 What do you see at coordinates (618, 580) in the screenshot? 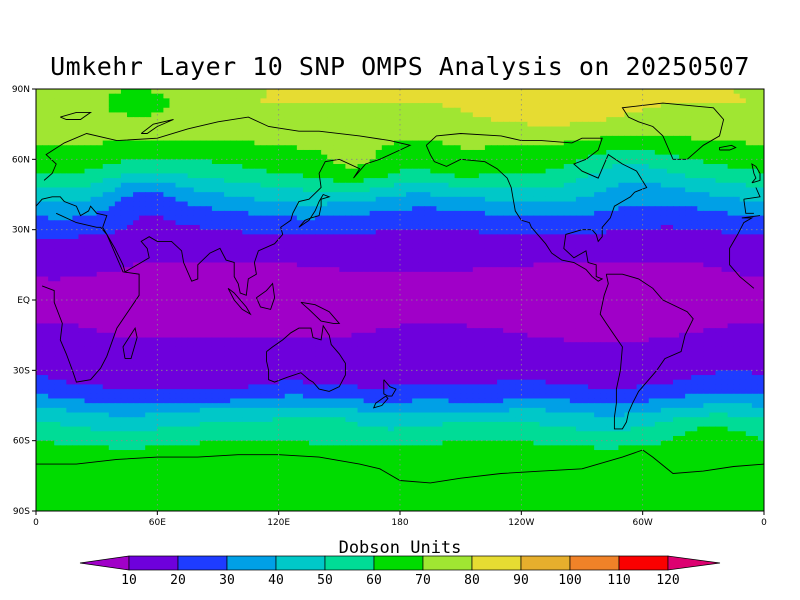
I see `colorbar-label: 110` at bounding box center [618, 580].